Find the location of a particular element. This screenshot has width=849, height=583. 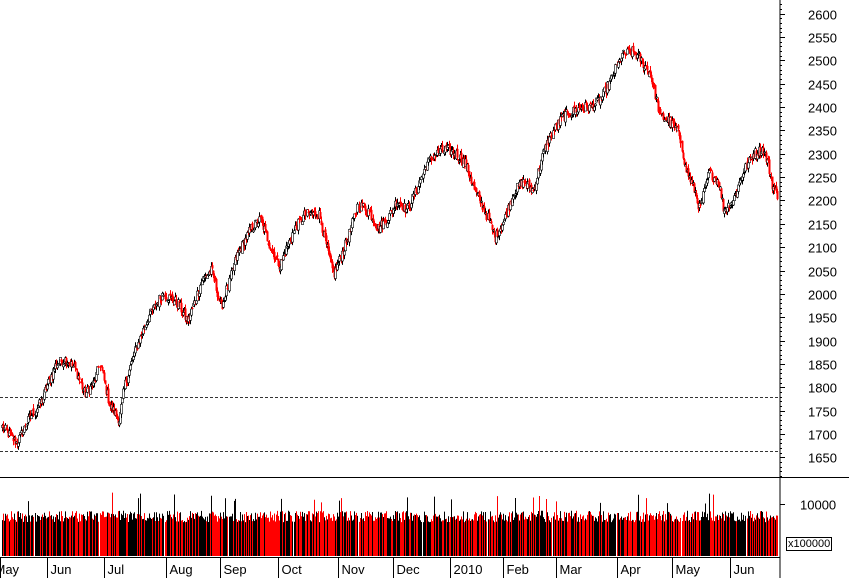

month-label: Jun is located at coordinates (744, 569).